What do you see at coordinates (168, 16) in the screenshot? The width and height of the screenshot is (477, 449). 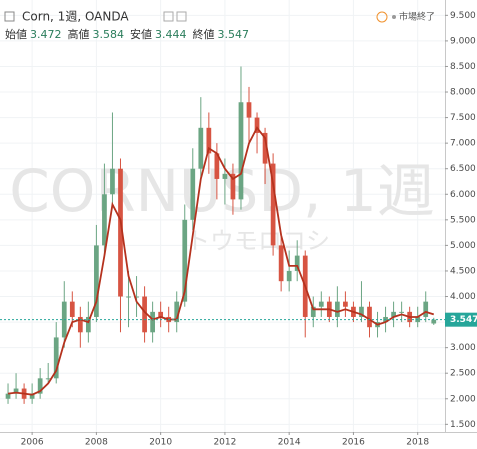 I see `settings-icon` at bounding box center [168, 16].